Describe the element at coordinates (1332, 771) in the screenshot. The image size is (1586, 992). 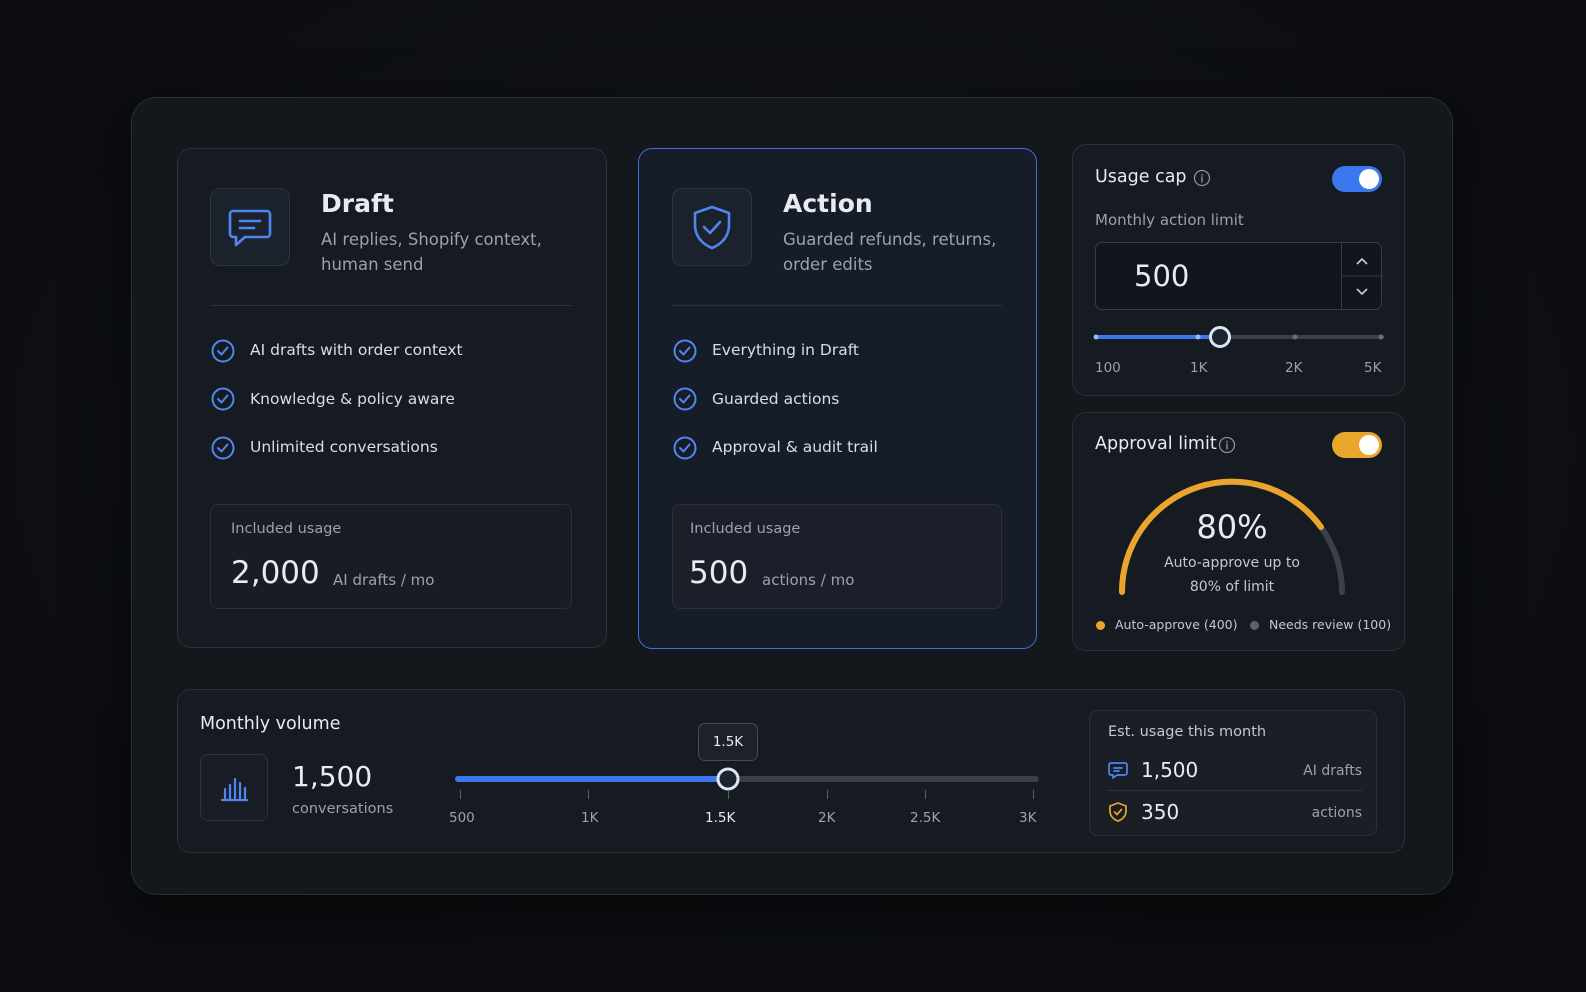
I see `estimate-label: AI drafts` at that location.